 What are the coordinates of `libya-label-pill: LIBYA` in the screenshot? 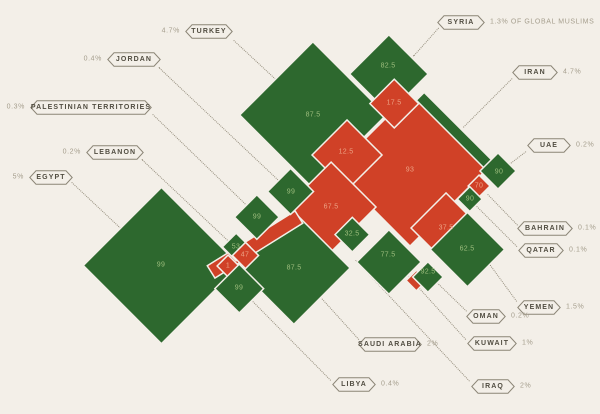 It's located at (354, 384).